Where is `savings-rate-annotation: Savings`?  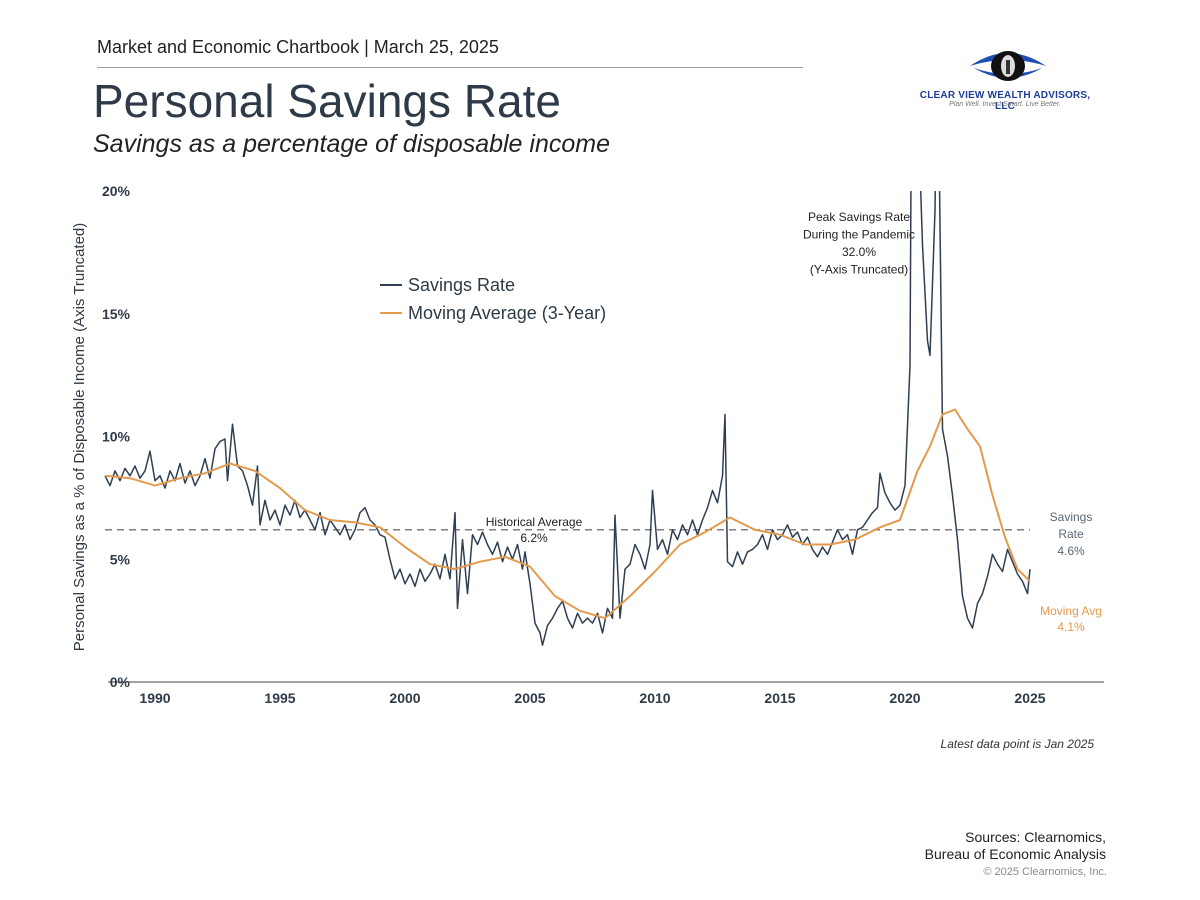
savings-rate-annotation: Savings is located at coordinates (1071, 517).